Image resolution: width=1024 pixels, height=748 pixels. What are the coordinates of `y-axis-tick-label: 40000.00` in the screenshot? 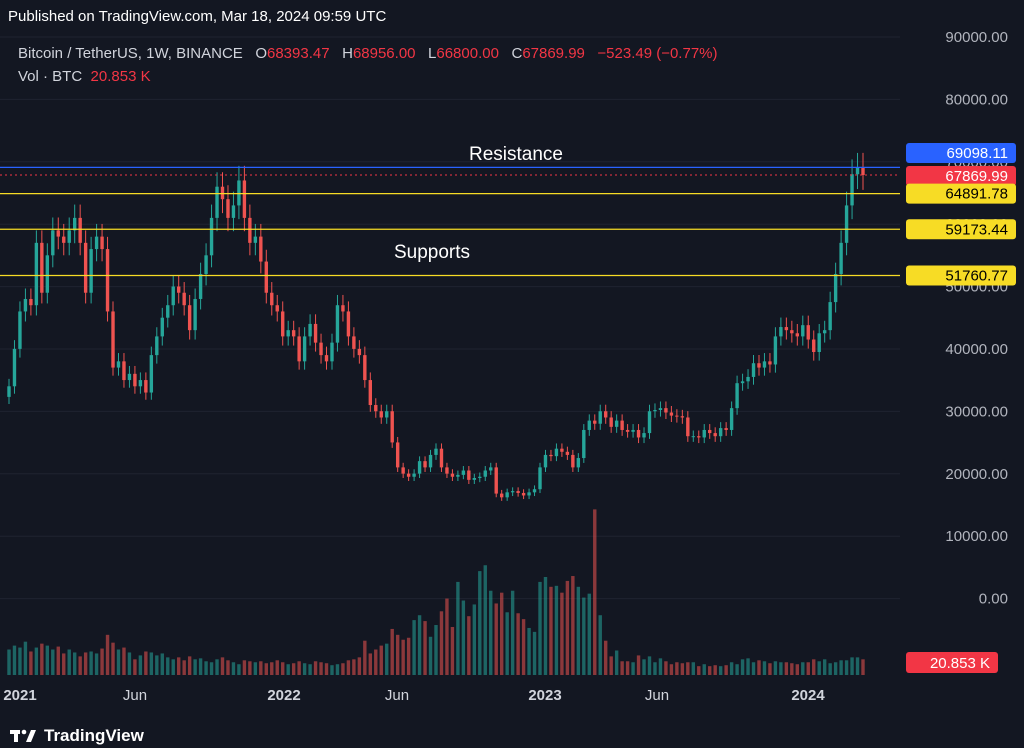 It's located at (976, 349).